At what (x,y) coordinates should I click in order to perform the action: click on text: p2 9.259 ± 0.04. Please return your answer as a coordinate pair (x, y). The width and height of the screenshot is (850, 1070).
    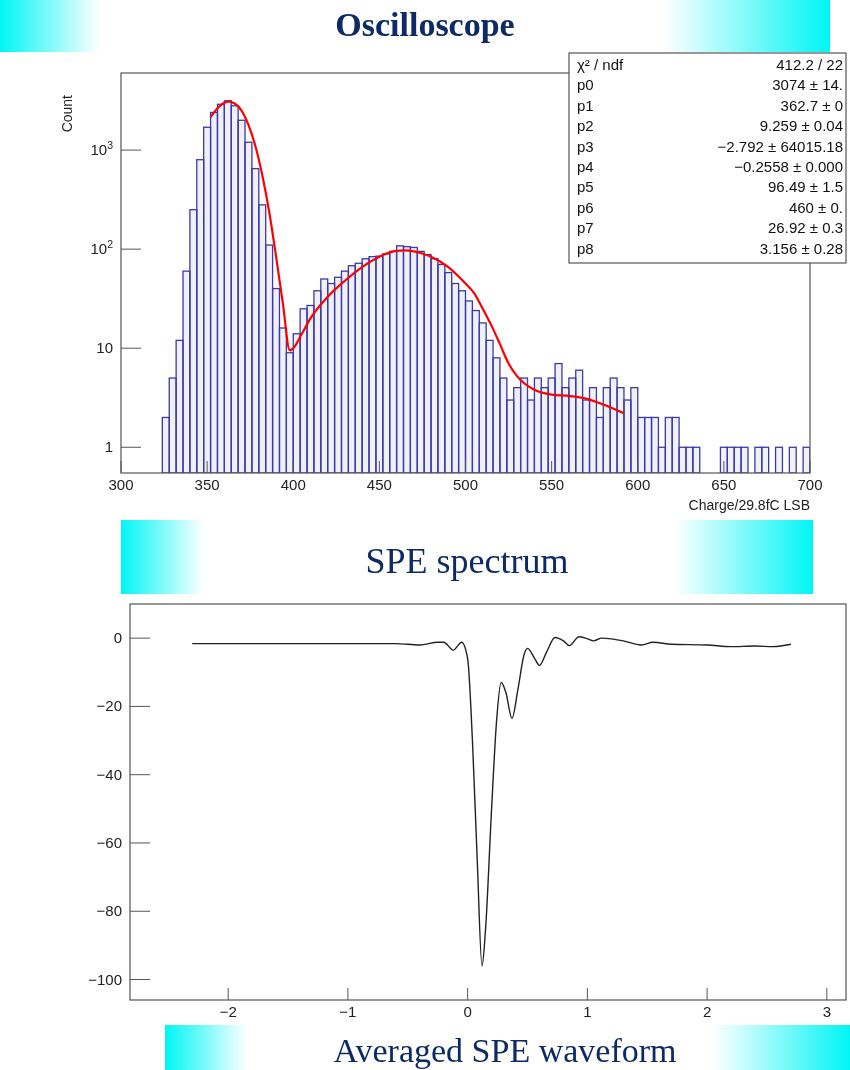
    Looking at the image, I should click on (710, 126).